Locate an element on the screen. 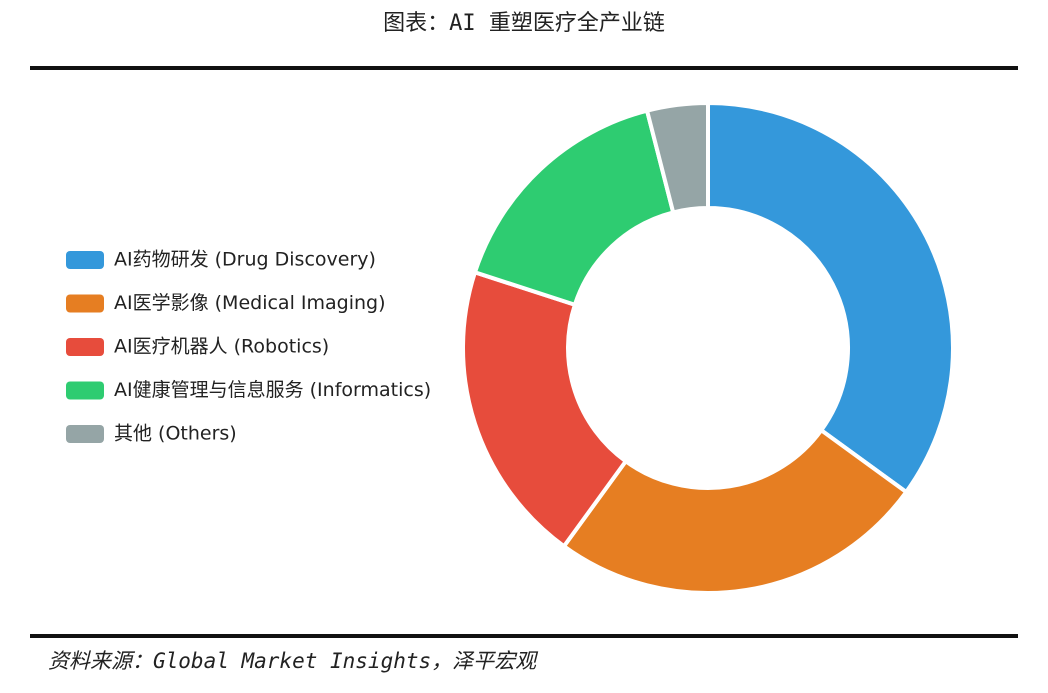  legend-label: AI健康管理与信息服务 (Informatics) is located at coordinates (272, 390).